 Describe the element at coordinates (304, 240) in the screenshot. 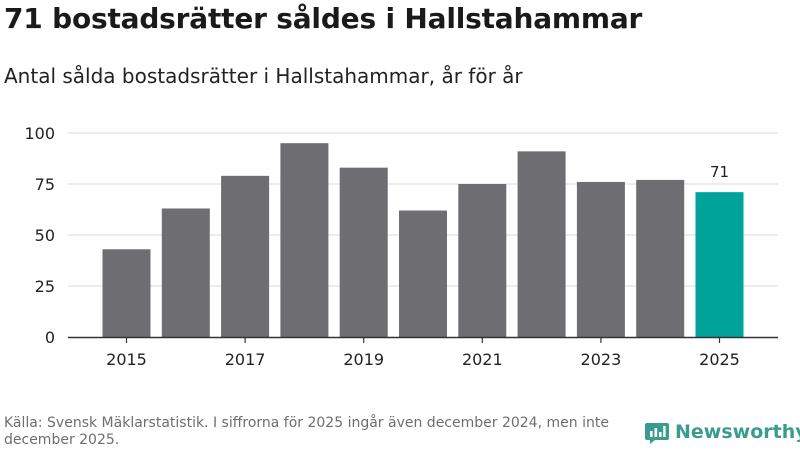

I see `bar-2018` at that location.